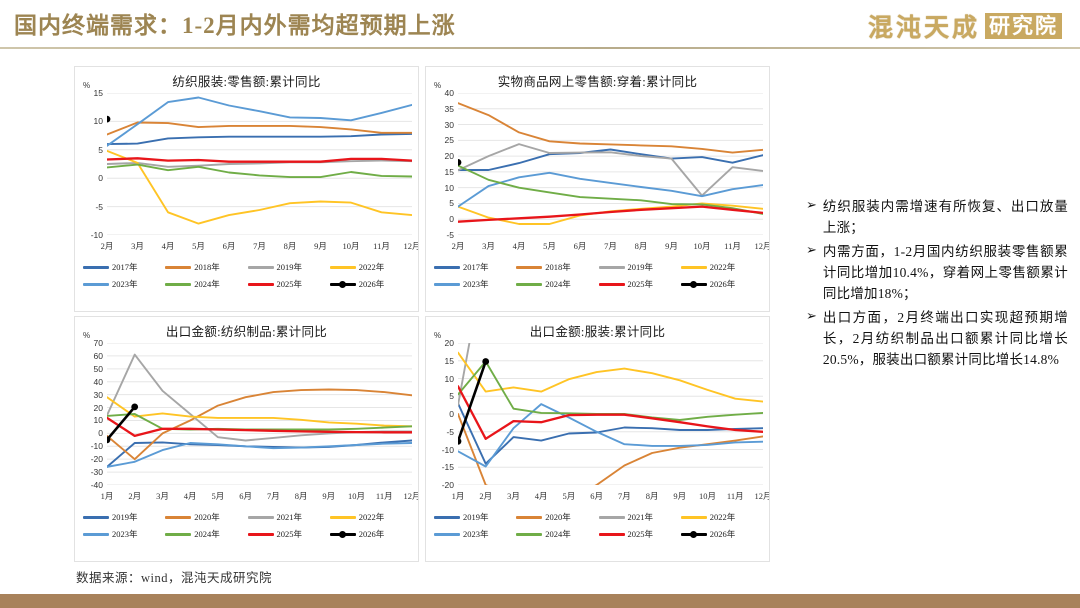  I want to click on series-line-2025年, so click(259, 160).